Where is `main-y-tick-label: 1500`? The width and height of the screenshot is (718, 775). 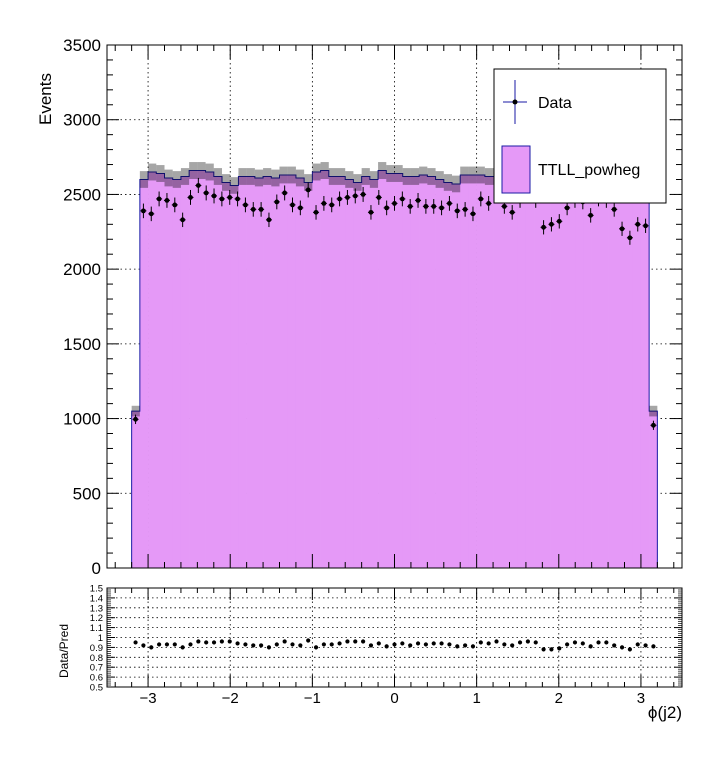 main-y-tick-label: 1500 is located at coordinates (82, 344).